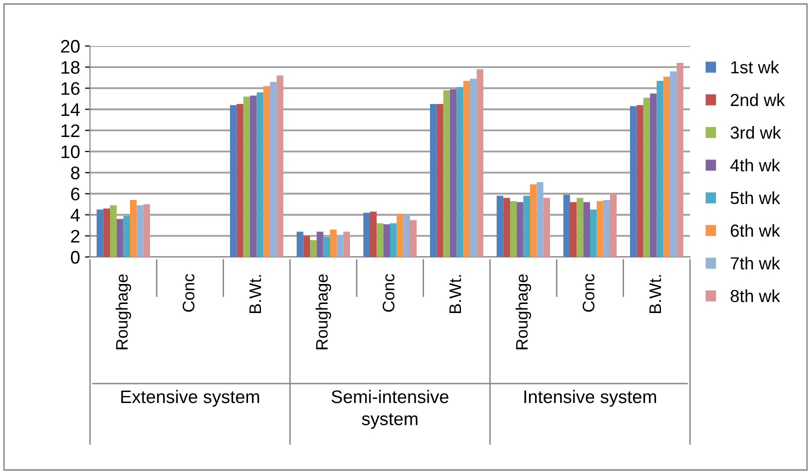 The height and width of the screenshot is (474, 811). Describe the element at coordinates (755, 165) in the screenshot. I see `legend-label: 4th wk` at that location.